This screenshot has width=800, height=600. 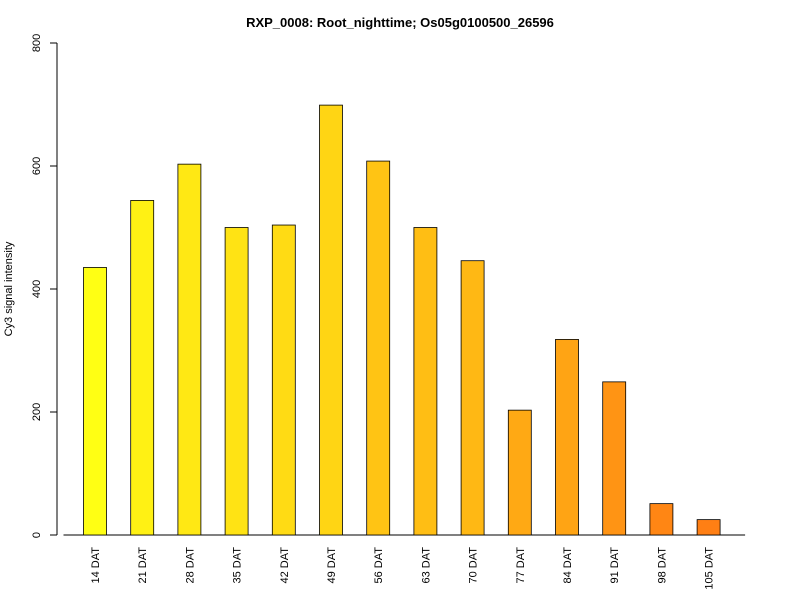 What do you see at coordinates (285, 565) in the screenshot?
I see `x-tick-label: 42 DAT` at bounding box center [285, 565].